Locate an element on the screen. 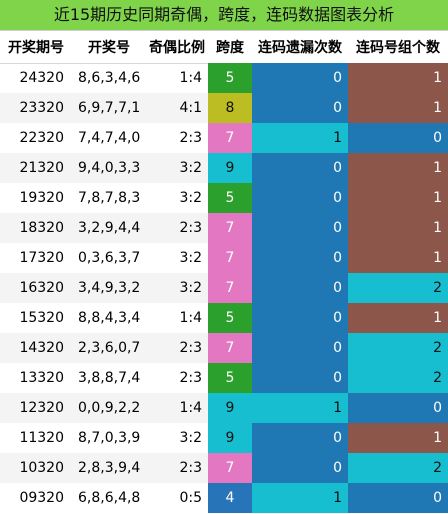  table-row: 18320 3,2,9,4,4 2:3 7 0 1 is located at coordinates (224, 228).